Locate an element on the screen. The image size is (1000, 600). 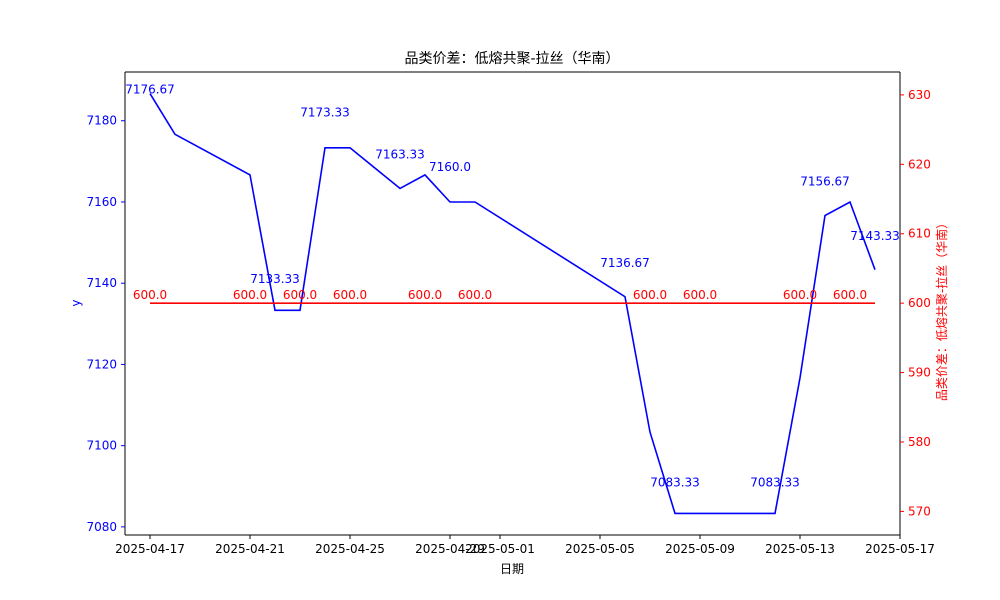
y-tick-label-right: 590 is located at coordinates (919, 373).